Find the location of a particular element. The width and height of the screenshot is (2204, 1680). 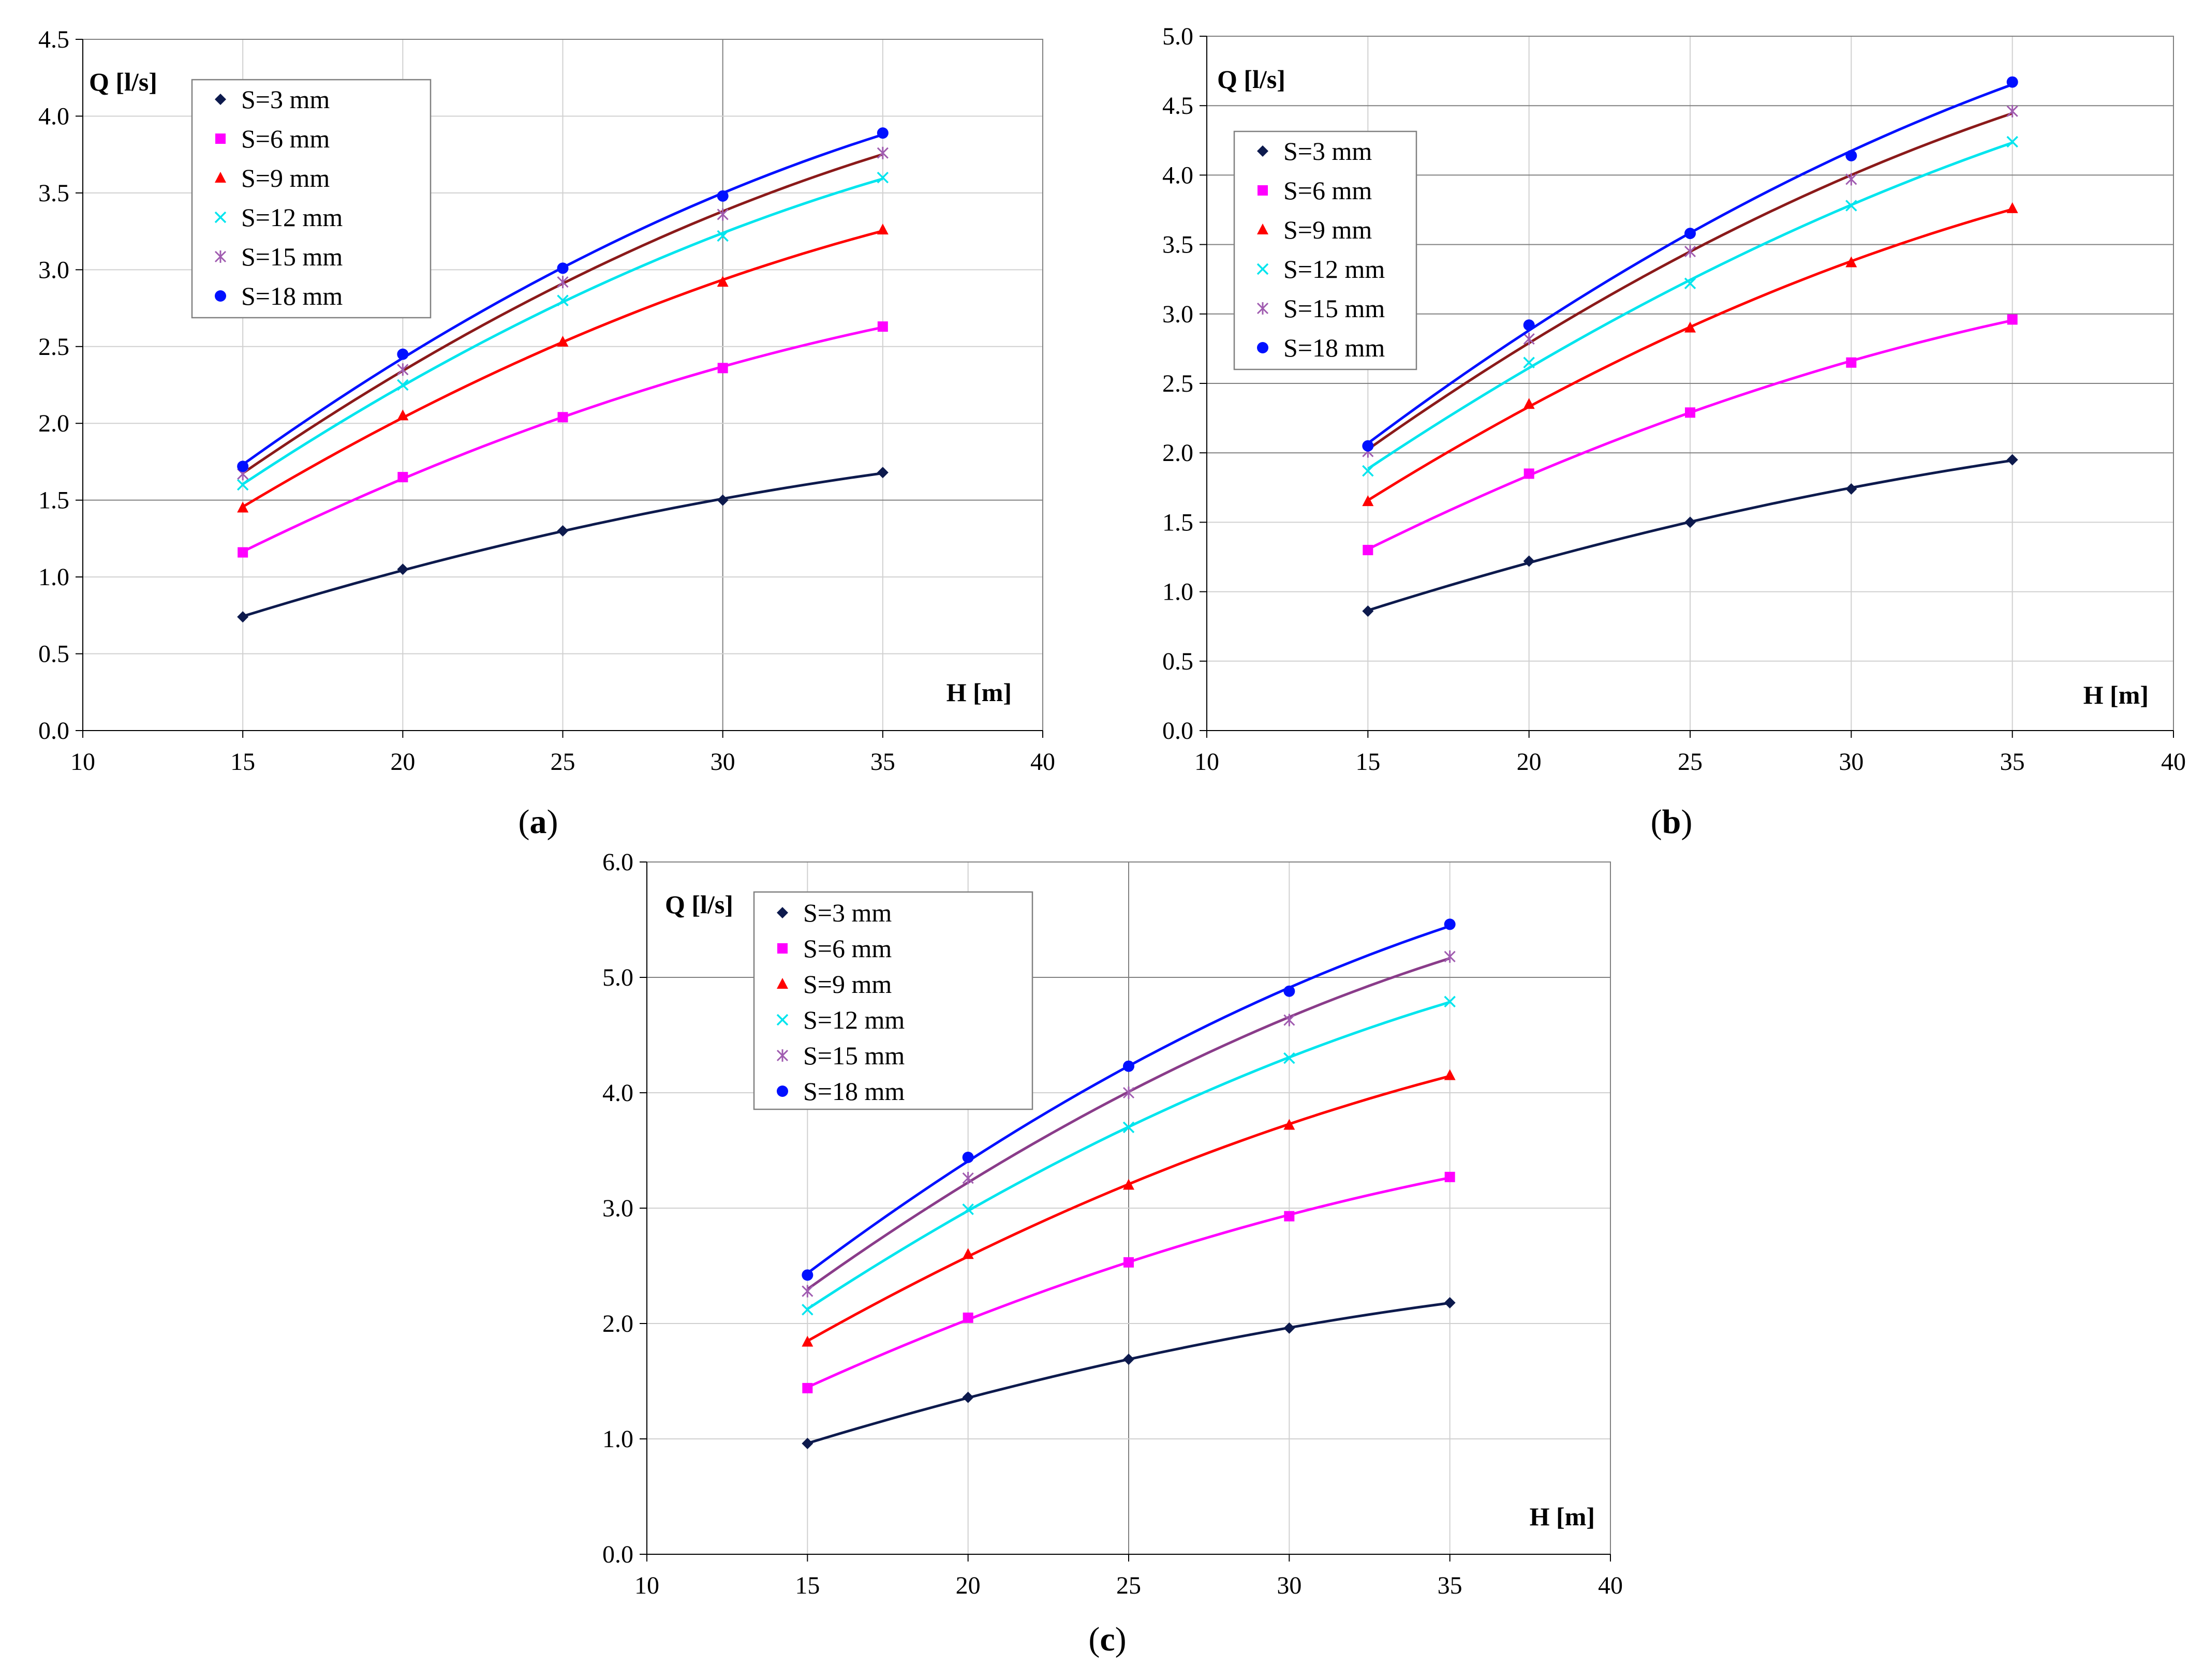

series-s15mm is located at coordinates (1690, 281).